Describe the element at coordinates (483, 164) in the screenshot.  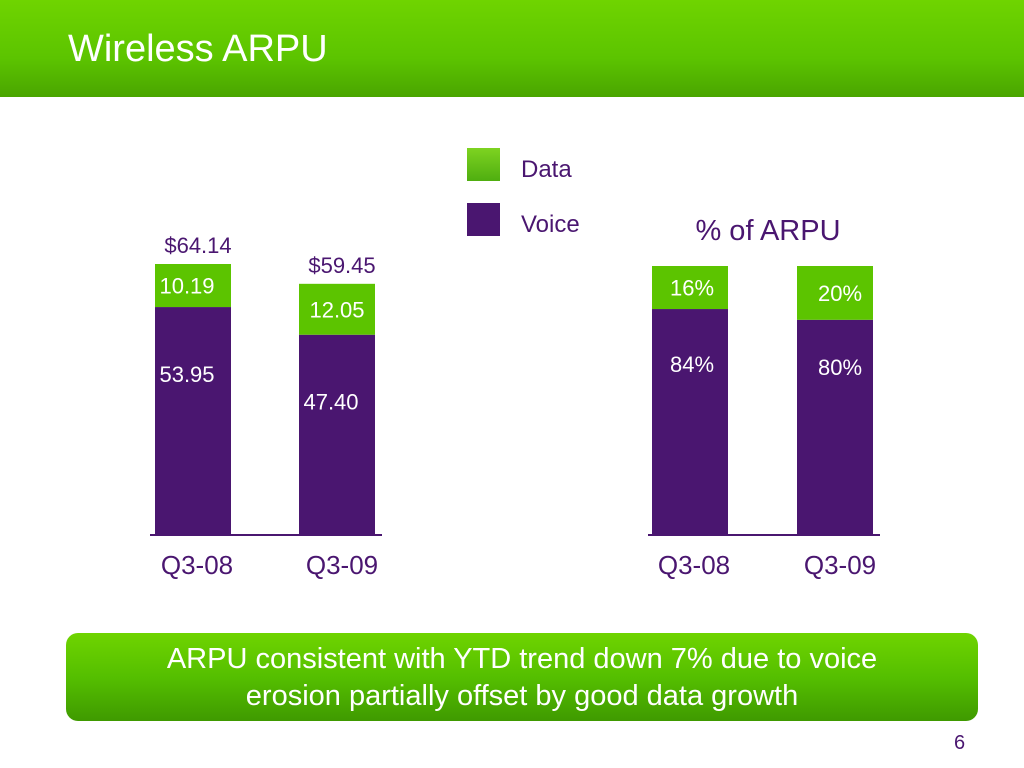
I see `legend-swatch-data` at that location.